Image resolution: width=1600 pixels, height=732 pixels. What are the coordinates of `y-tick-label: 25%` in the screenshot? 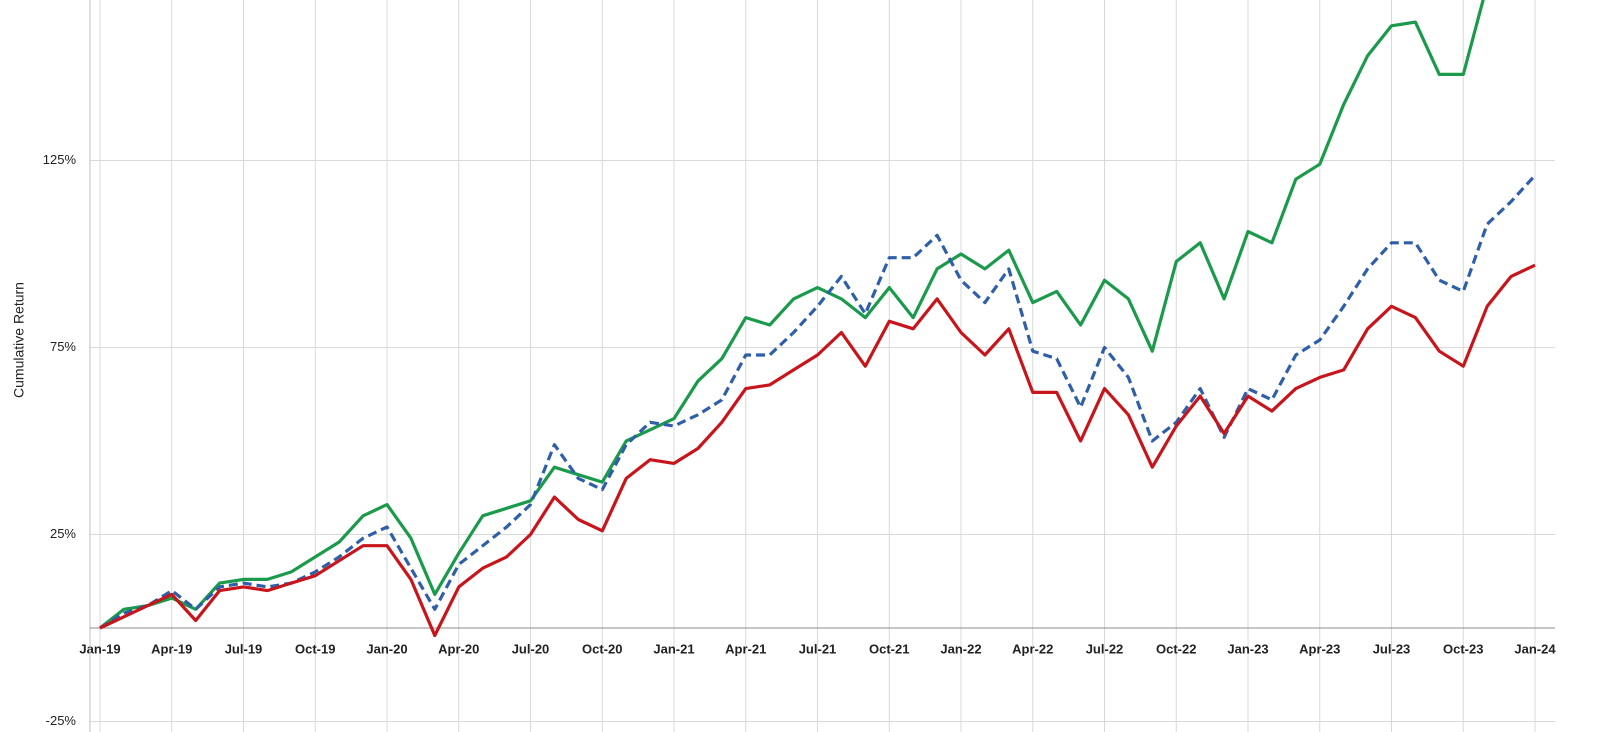 It's located at (63, 533).